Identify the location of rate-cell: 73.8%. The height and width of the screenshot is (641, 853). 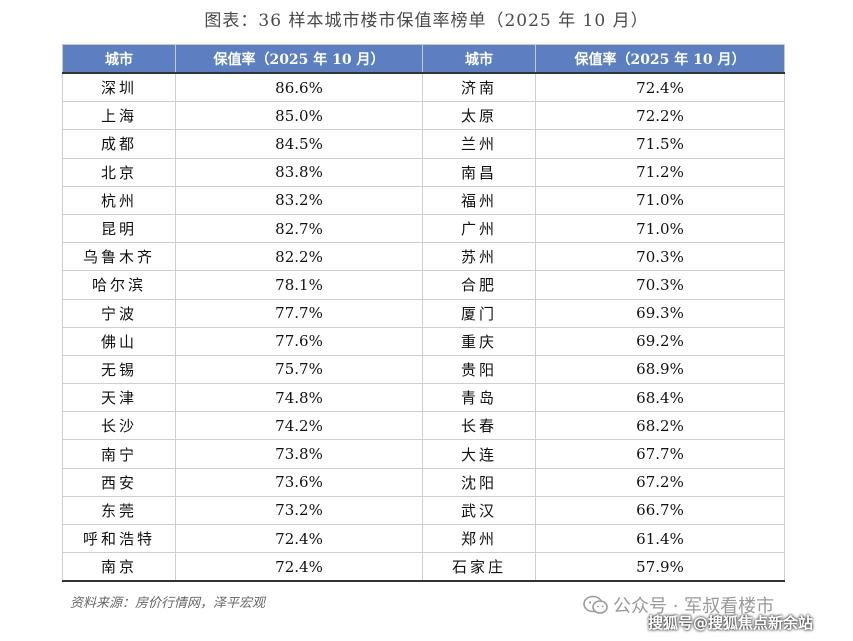
(299, 454).